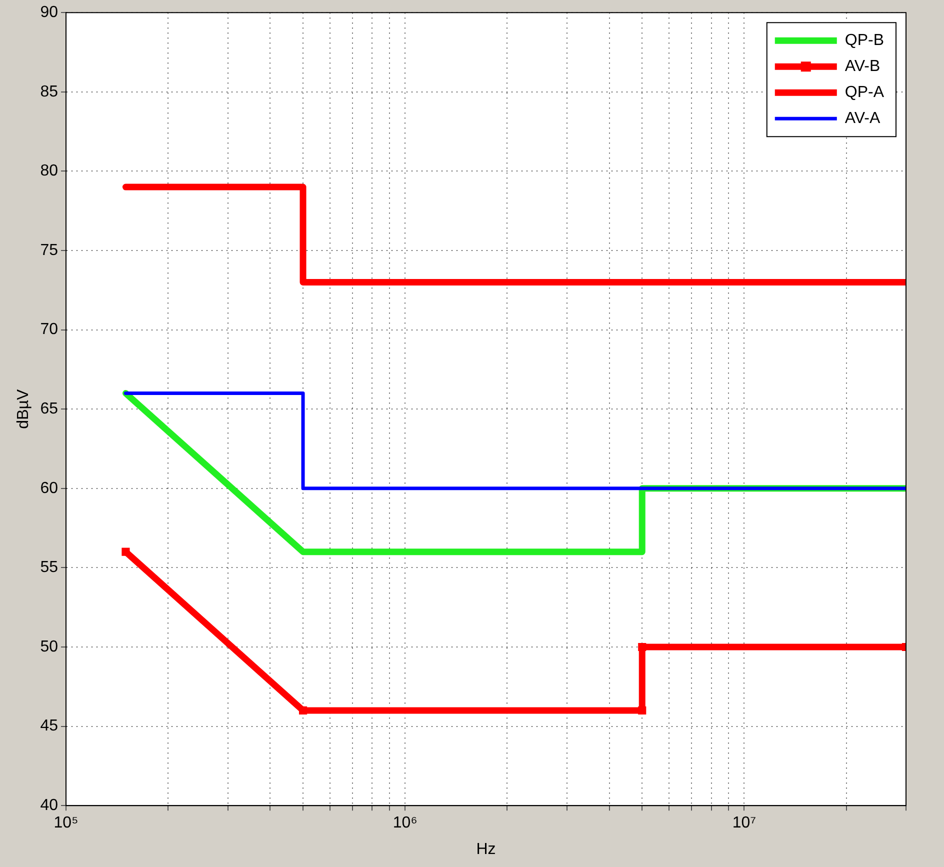 The width and height of the screenshot is (944, 867). I want to click on y-tick-label: 85, so click(49, 91).